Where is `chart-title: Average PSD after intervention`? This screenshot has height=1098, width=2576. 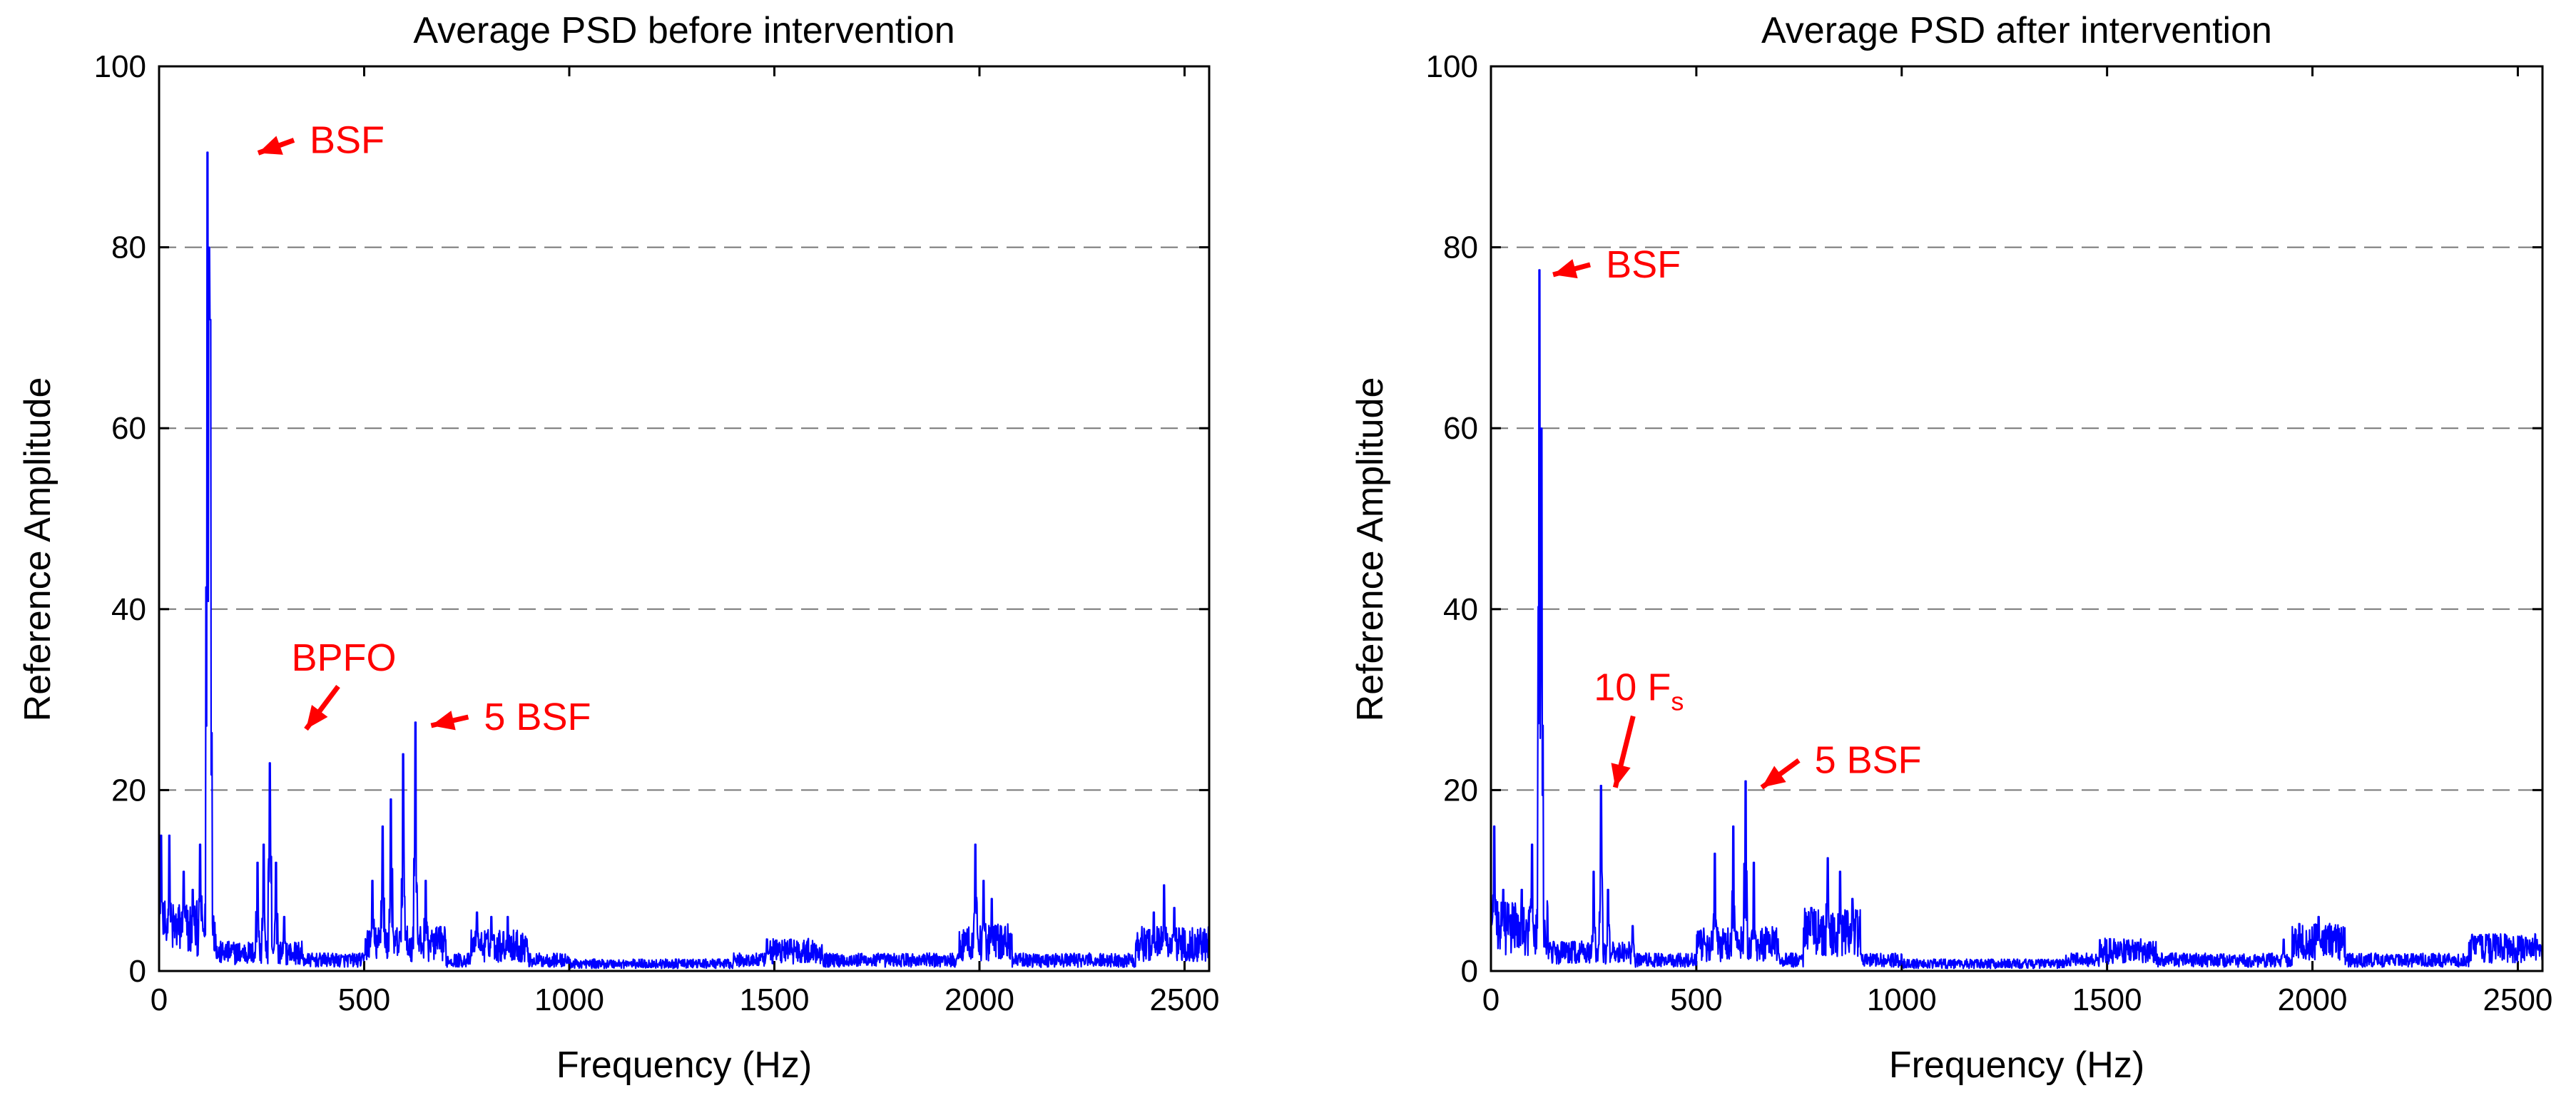 chart-title: Average PSD after intervention is located at coordinates (2016, 30).